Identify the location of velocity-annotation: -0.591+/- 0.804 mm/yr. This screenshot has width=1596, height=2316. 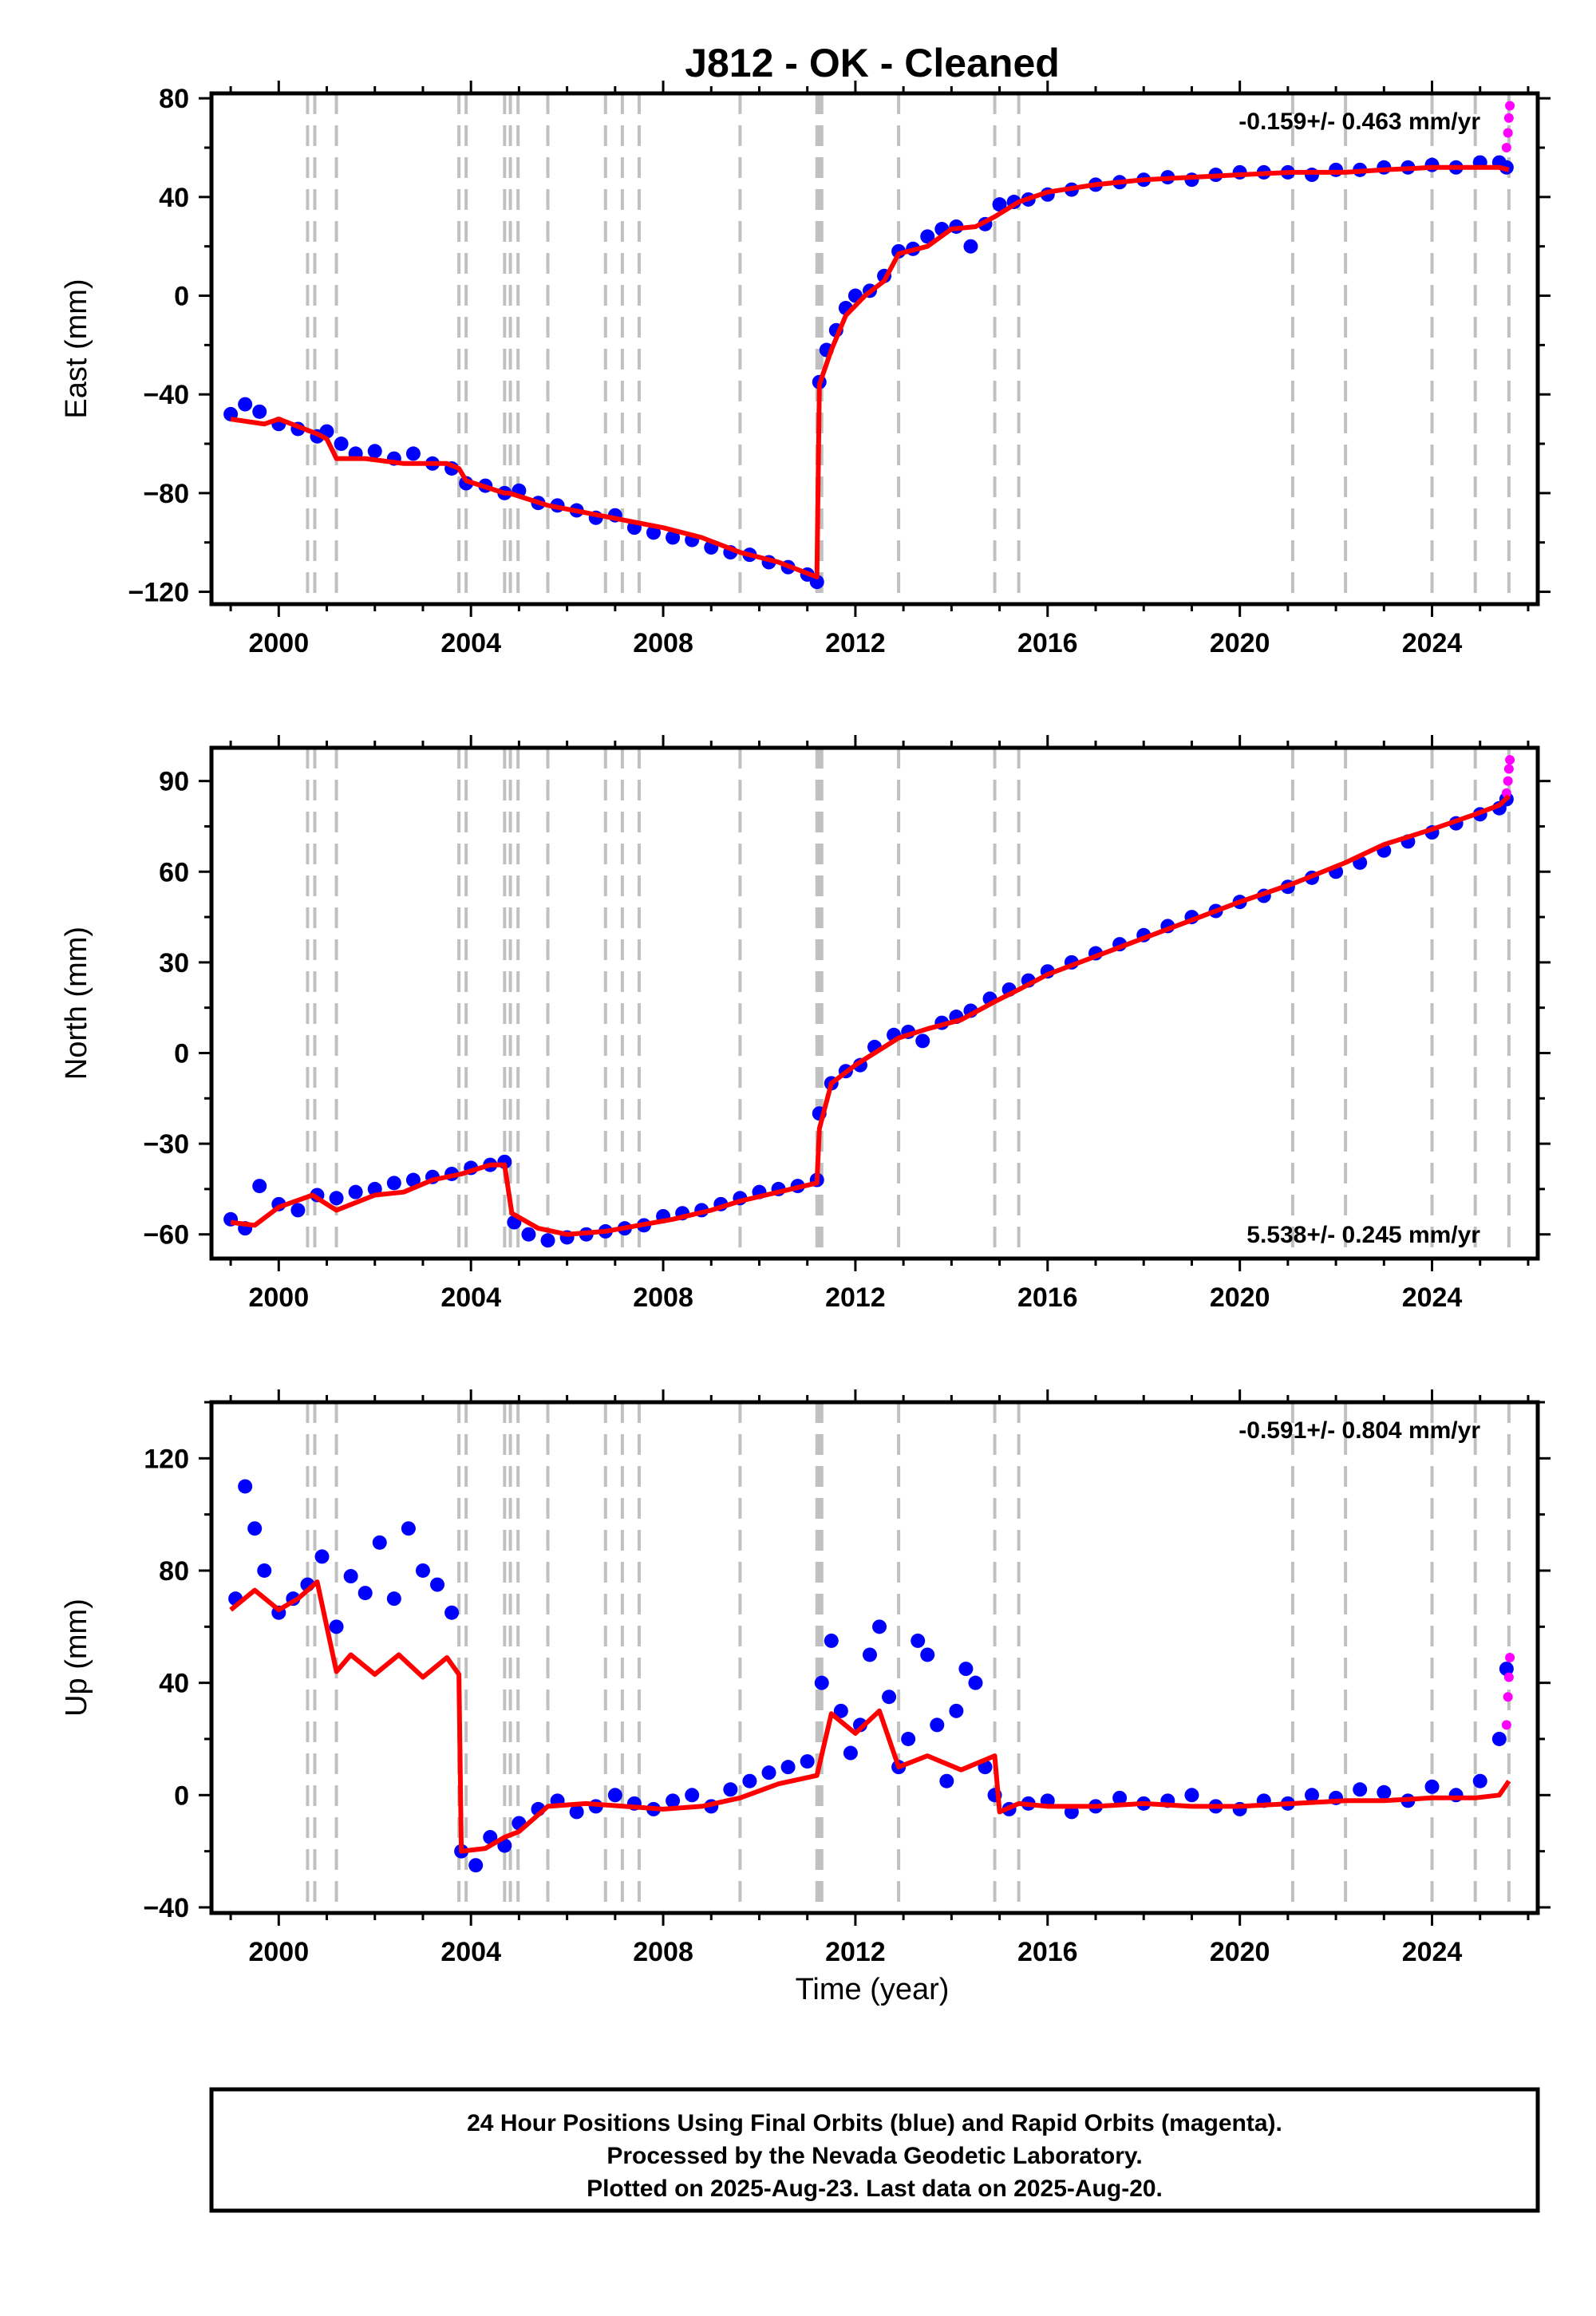
(1359, 1430).